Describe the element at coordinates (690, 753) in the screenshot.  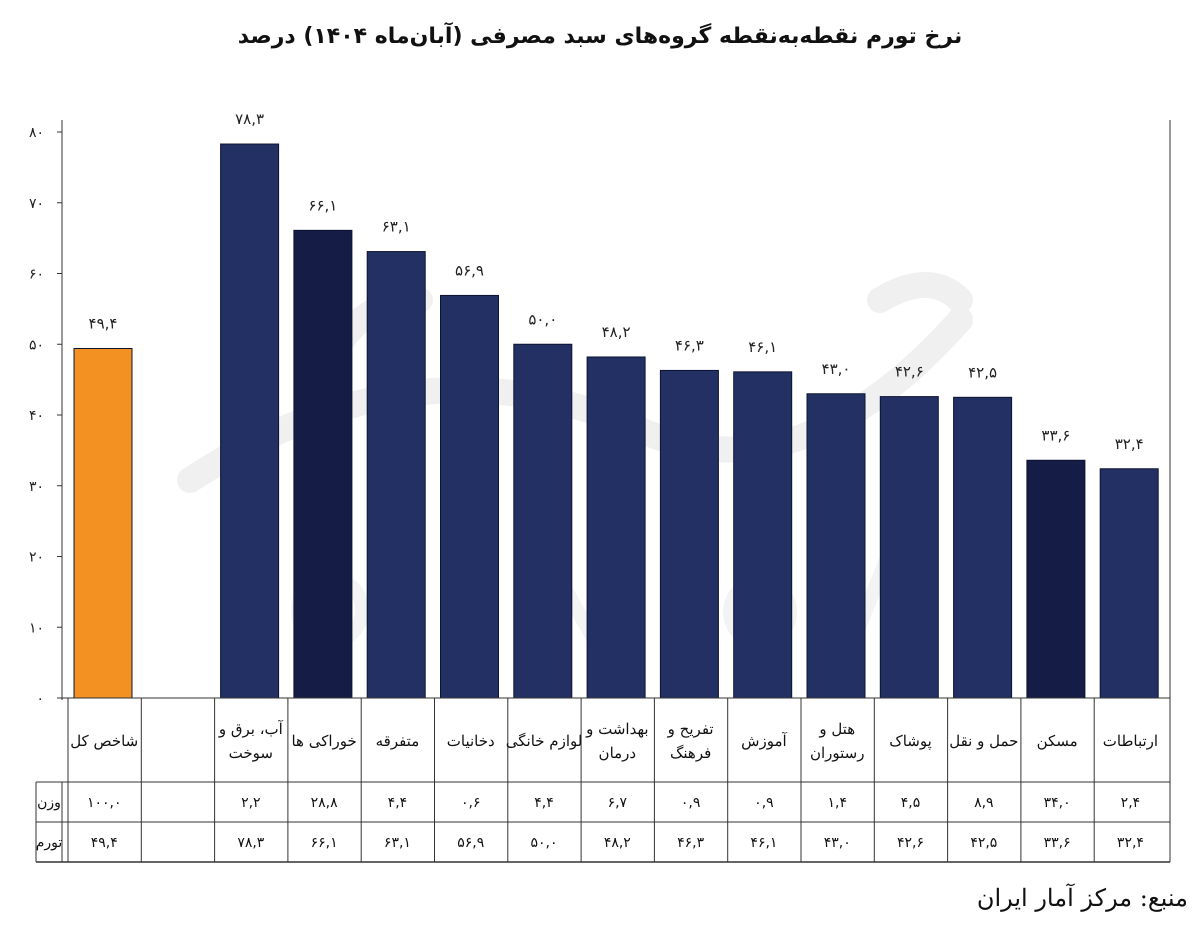
I see `category-label: فرهنگ` at that location.